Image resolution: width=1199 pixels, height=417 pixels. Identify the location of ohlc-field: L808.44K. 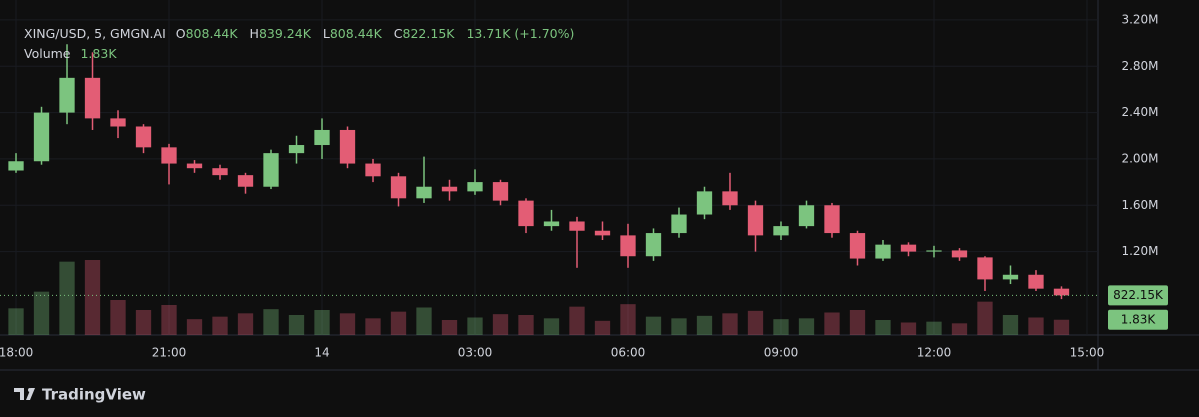
(355, 33).